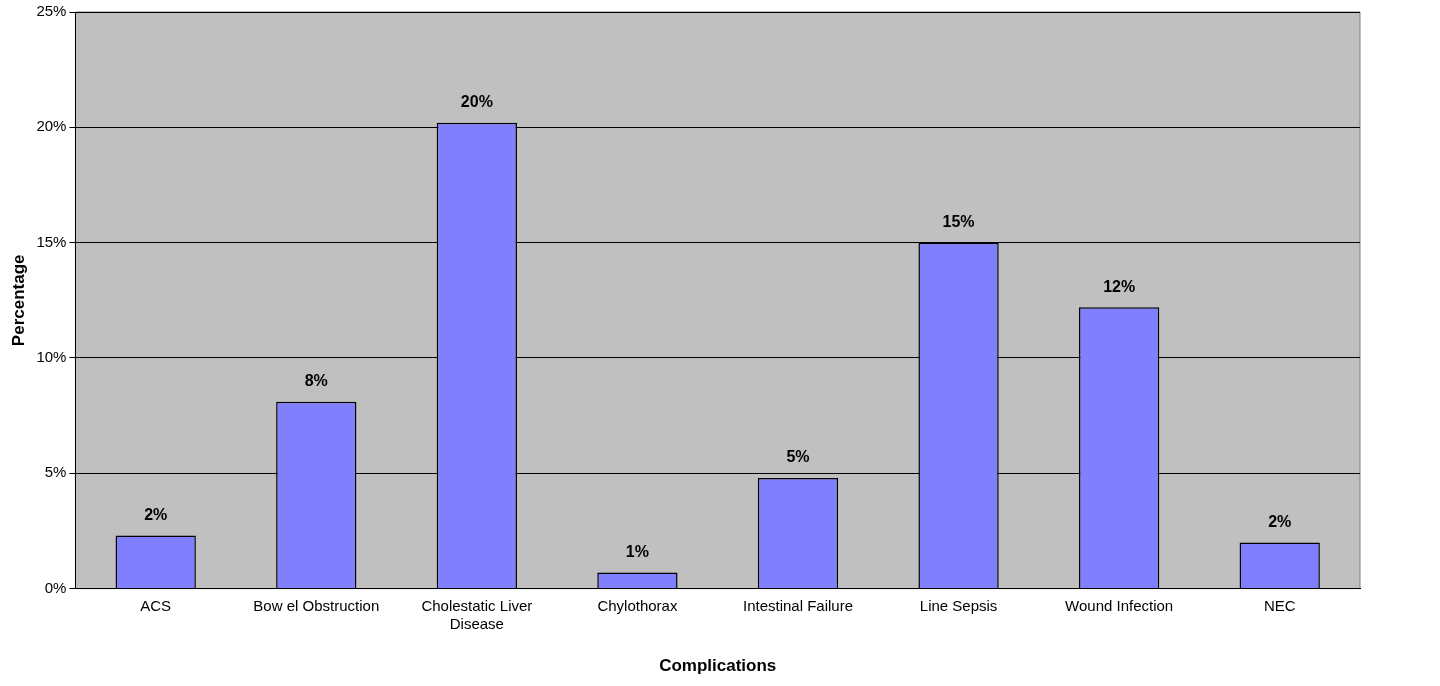 Image resolution: width=1440 pixels, height=686 pixels. Describe the element at coordinates (1119, 605) in the screenshot. I see `x-tick-label: Wound Infection` at that location.